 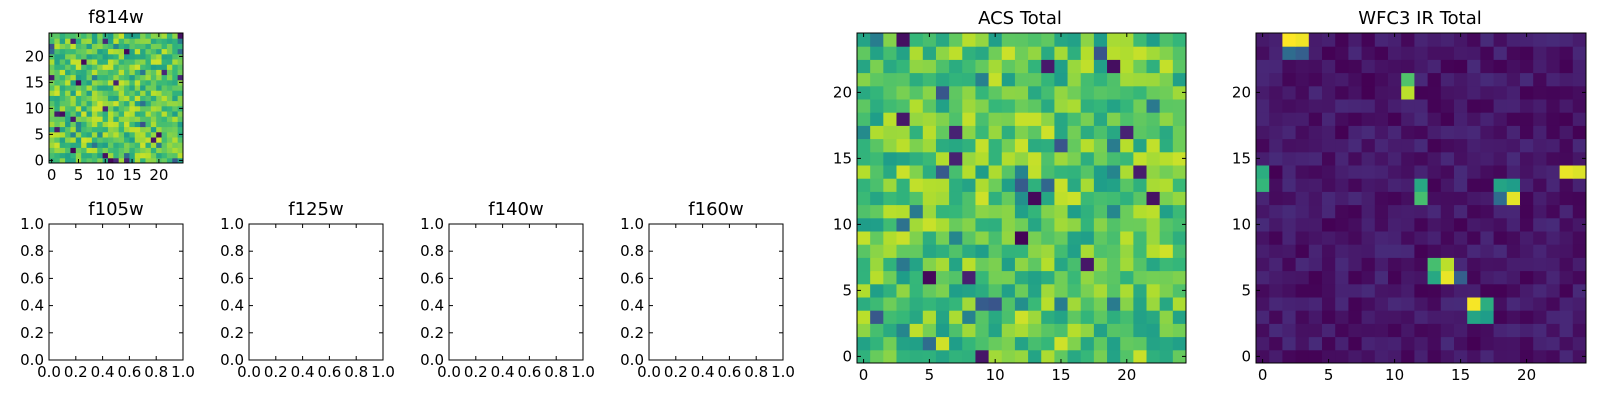 What do you see at coordinates (432, 360) in the screenshot?
I see `f140w-y-tick-label: 0.0` at bounding box center [432, 360].